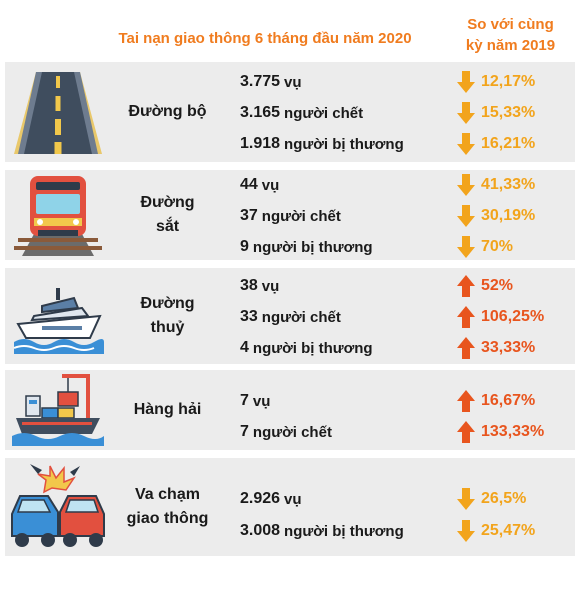 The width and height of the screenshot is (580, 608). What do you see at coordinates (260, 143) in the screenshot?
I see `stat-number: 1.918` at bounding box center [260, 143].